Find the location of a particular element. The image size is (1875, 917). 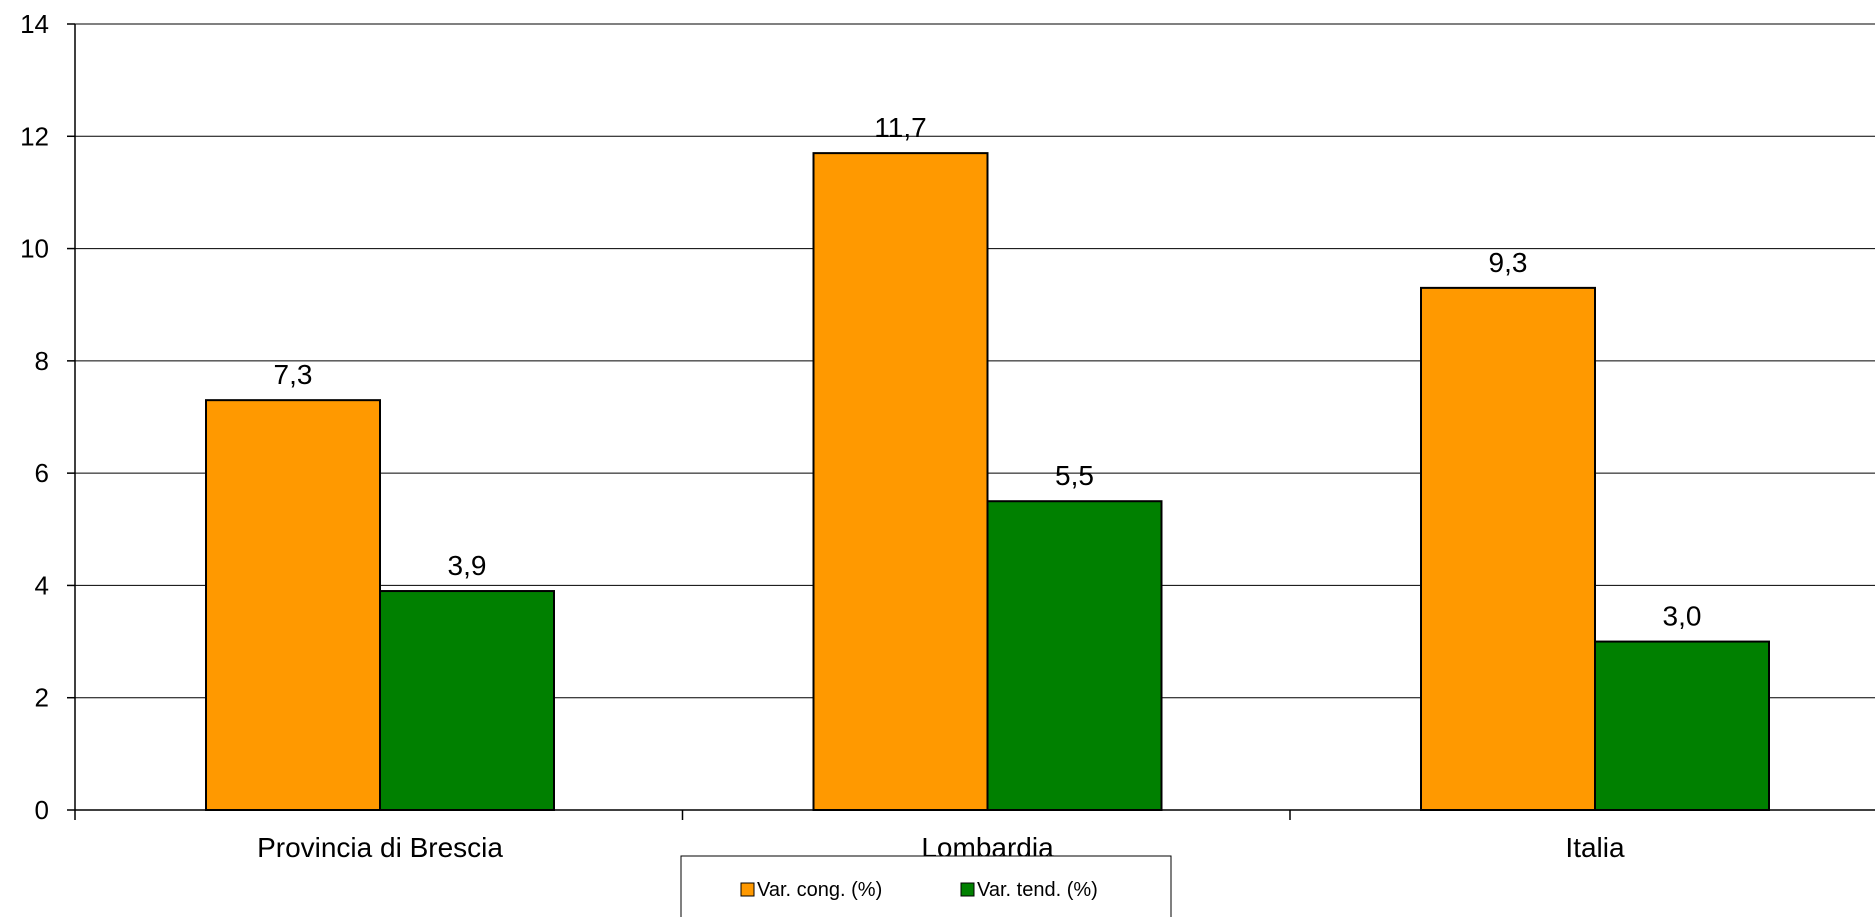

y-tick-label: 8 is located at coordinates (42, 361).